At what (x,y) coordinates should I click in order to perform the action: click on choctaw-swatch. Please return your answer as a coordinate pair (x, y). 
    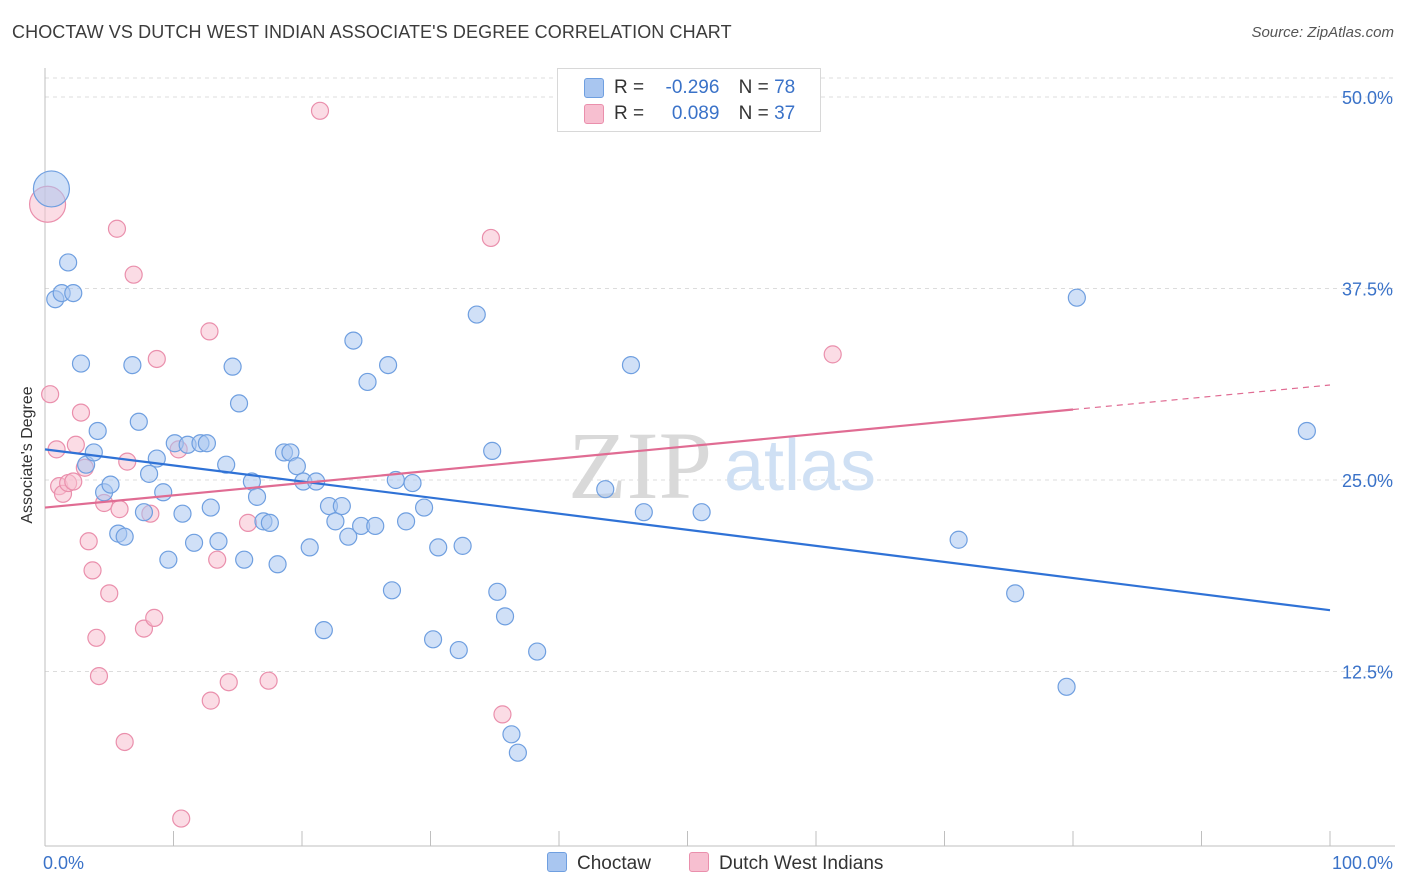
    Looking at the image, I should click on (594, 88).